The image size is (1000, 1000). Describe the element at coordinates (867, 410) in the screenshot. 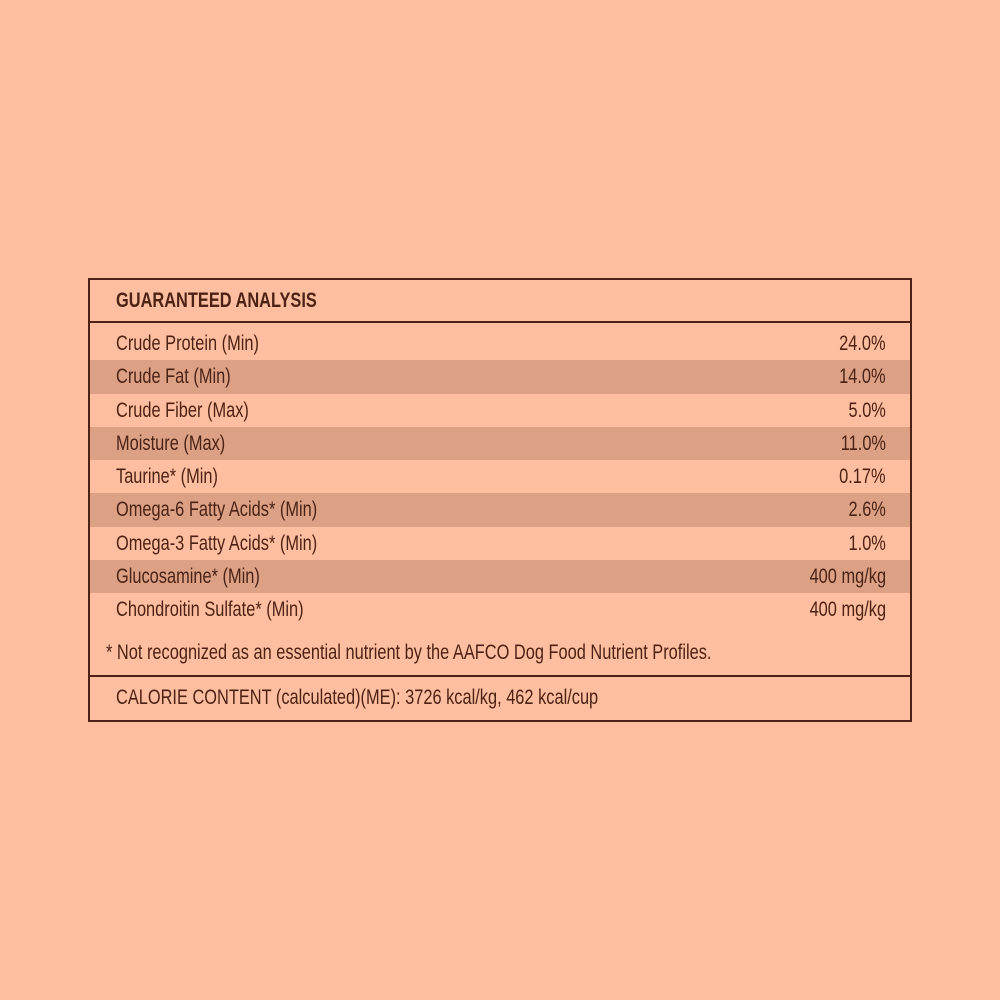

I see `nutrient-value: 5.0%` at that location.